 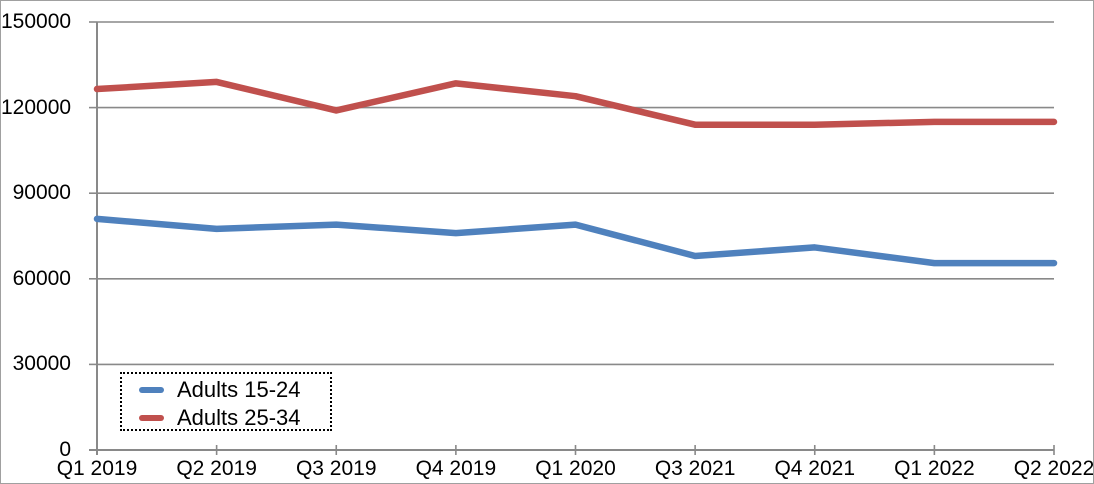 I want to click on x-axis-tick-label: Q1 2022, so click(x=934, y=468).